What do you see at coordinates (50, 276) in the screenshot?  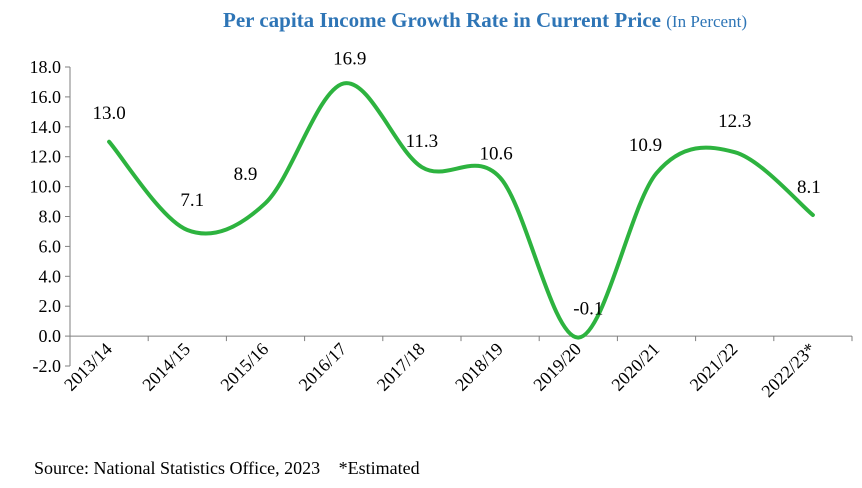 I see `y-tick-label: 4.0` at bounding box center [50, 276].